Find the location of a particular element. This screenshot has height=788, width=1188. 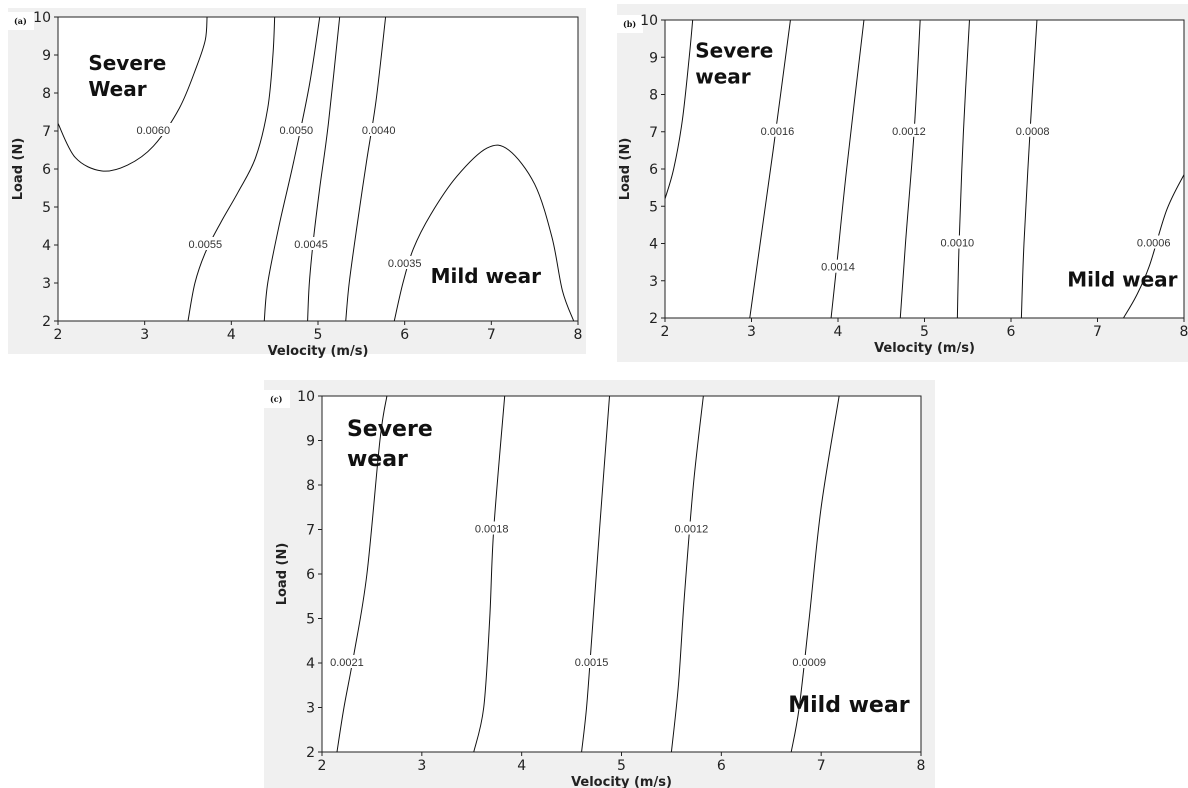

contour-label: 0.0050 is located at coordinates (297, 131).